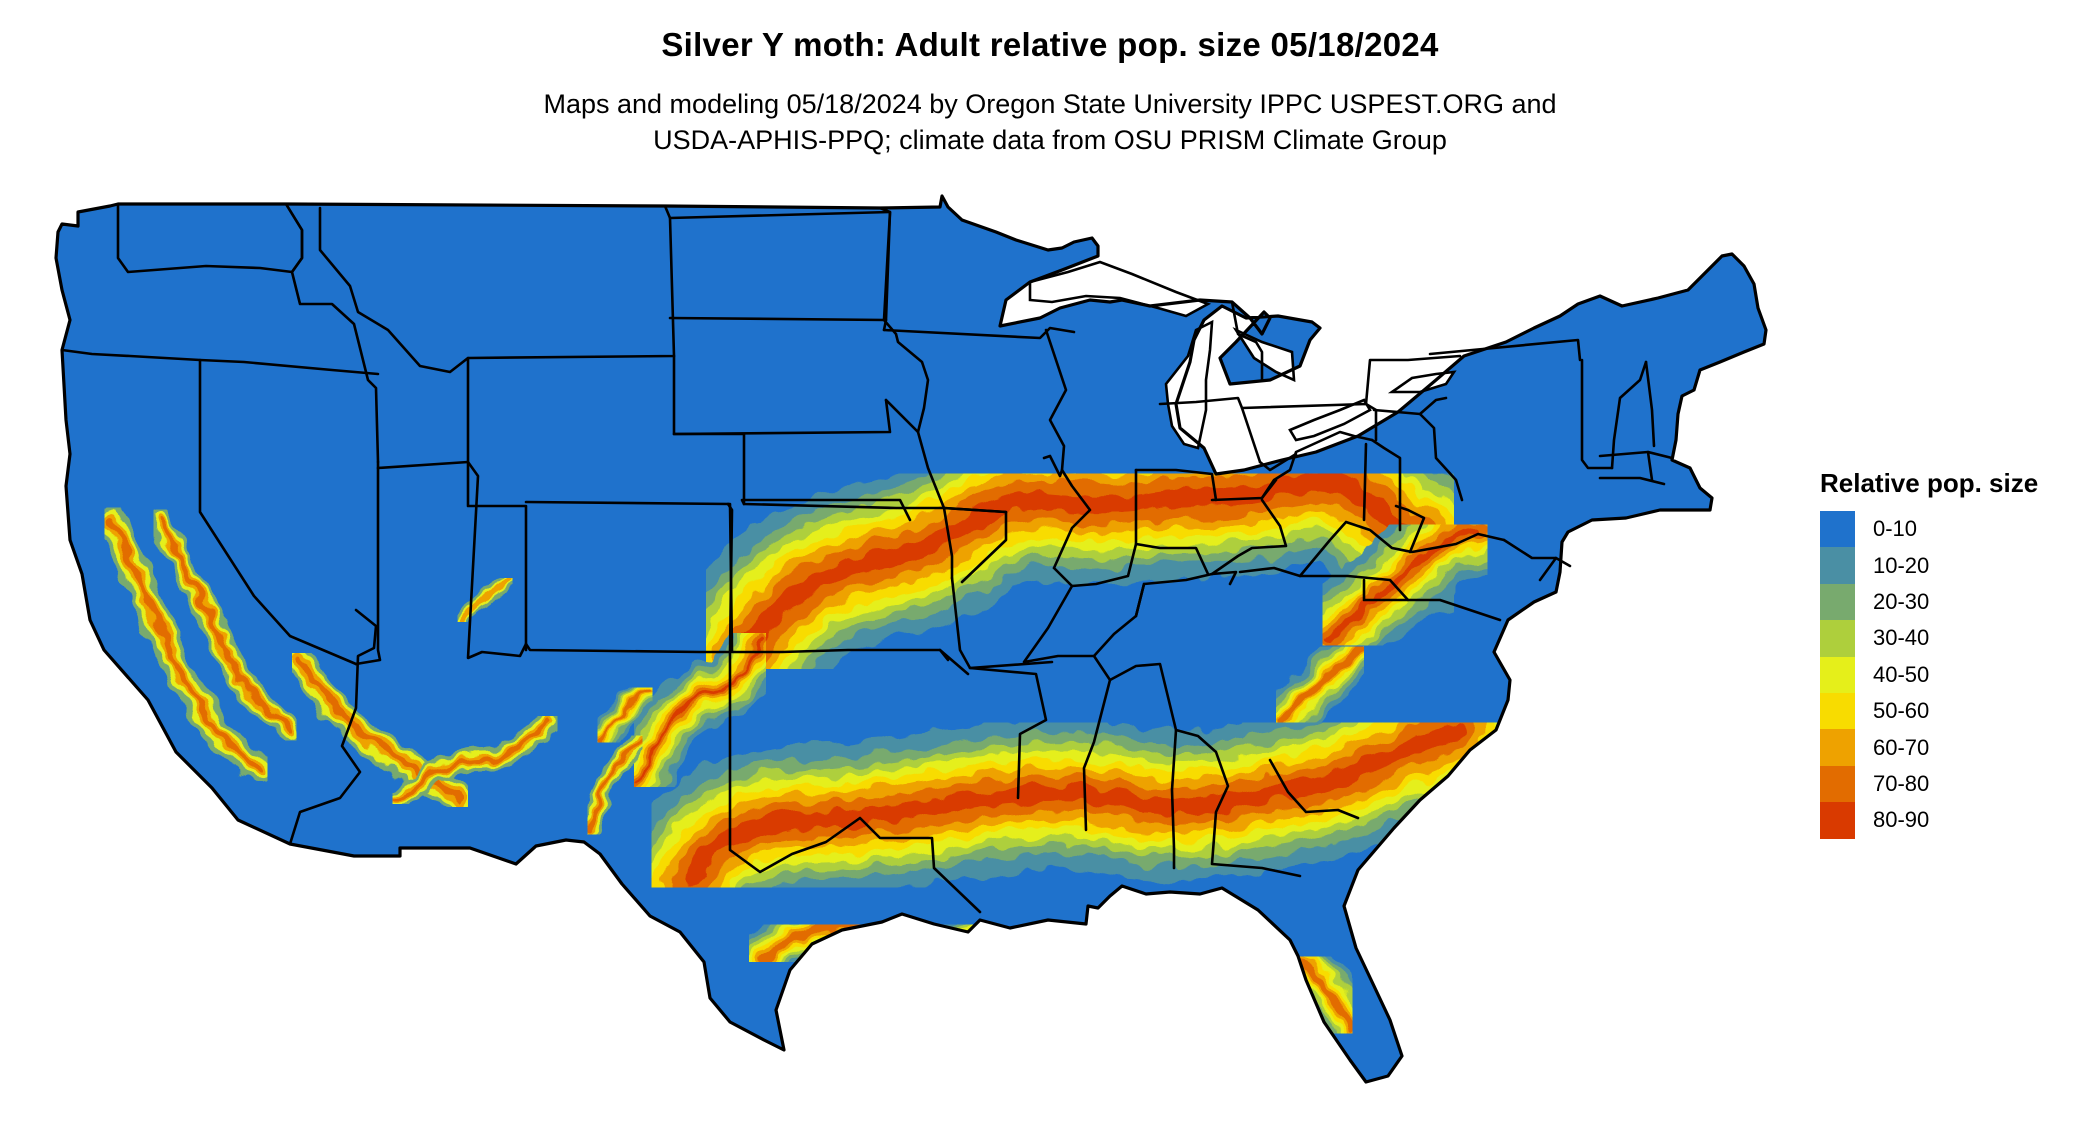 This screenshot has height=1121, width=2100. I want to click on legend-title: Relative pop. size, so click(1929, 483).